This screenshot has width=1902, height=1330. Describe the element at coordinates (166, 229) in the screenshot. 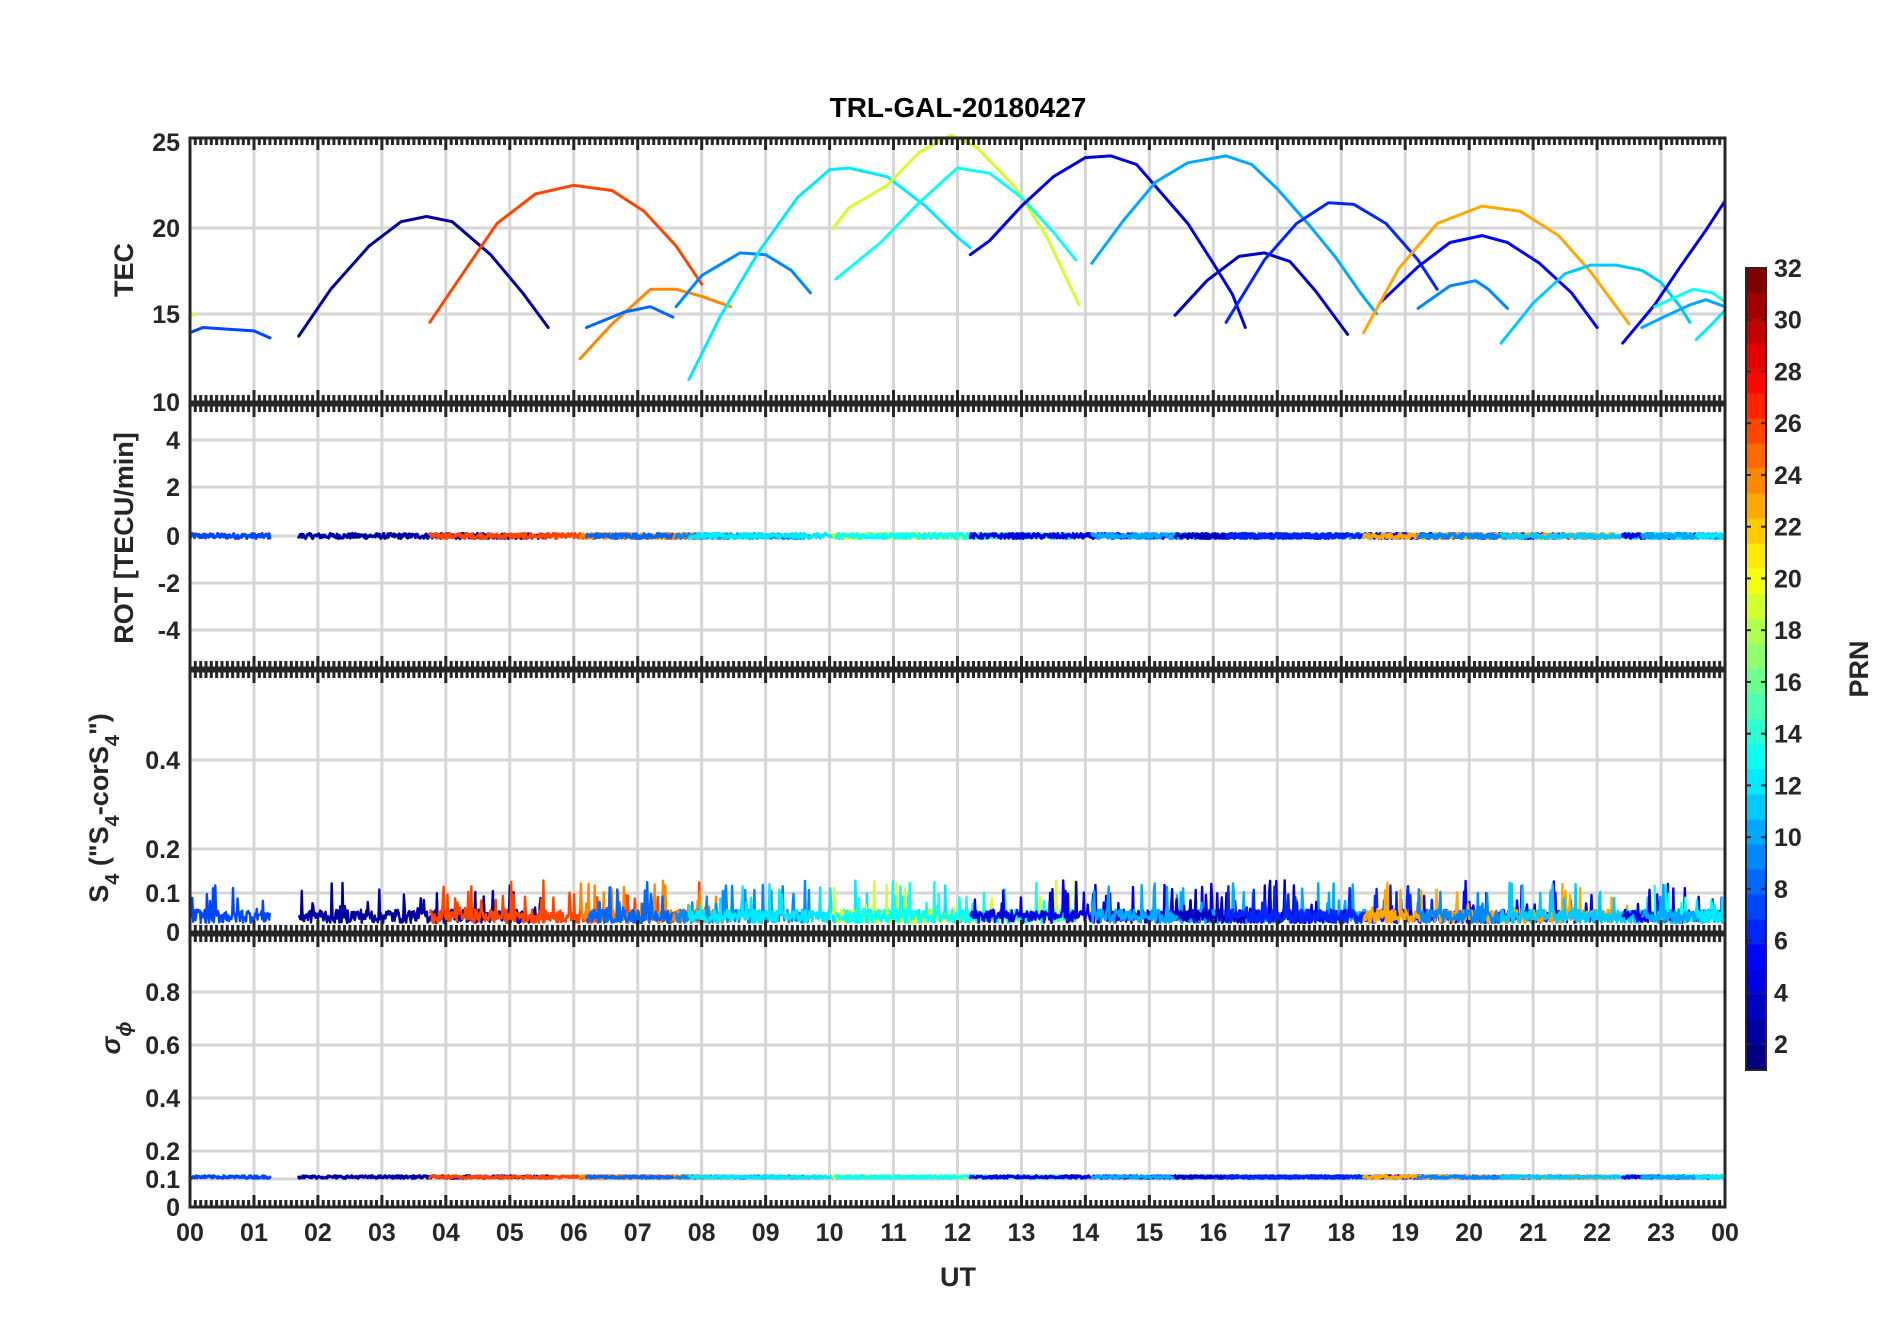

I see `y-tick-label: 20` at that location.